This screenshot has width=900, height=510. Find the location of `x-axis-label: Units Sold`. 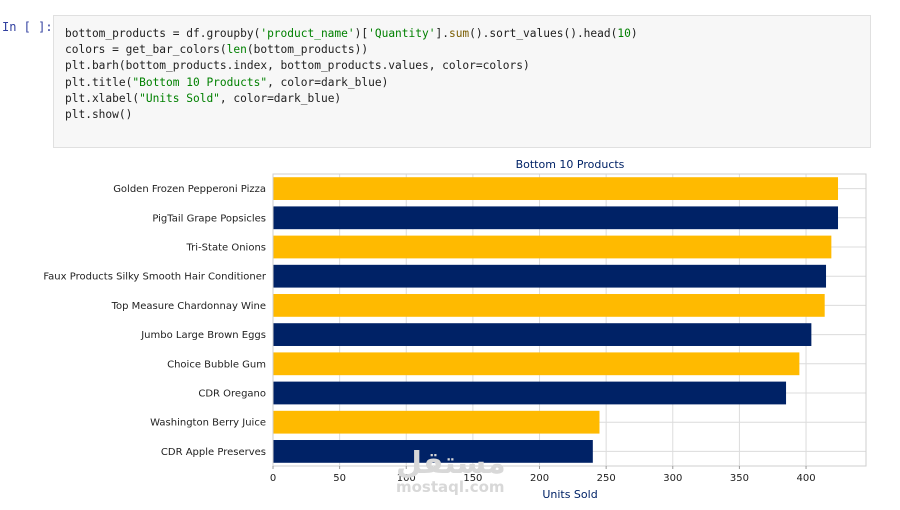

x-axis-label: Units Sold is located at coordinates (569, 494).